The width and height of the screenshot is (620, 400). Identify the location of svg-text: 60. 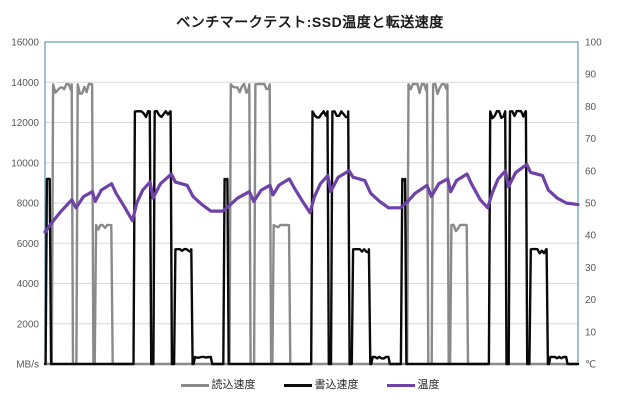
(591, 171).